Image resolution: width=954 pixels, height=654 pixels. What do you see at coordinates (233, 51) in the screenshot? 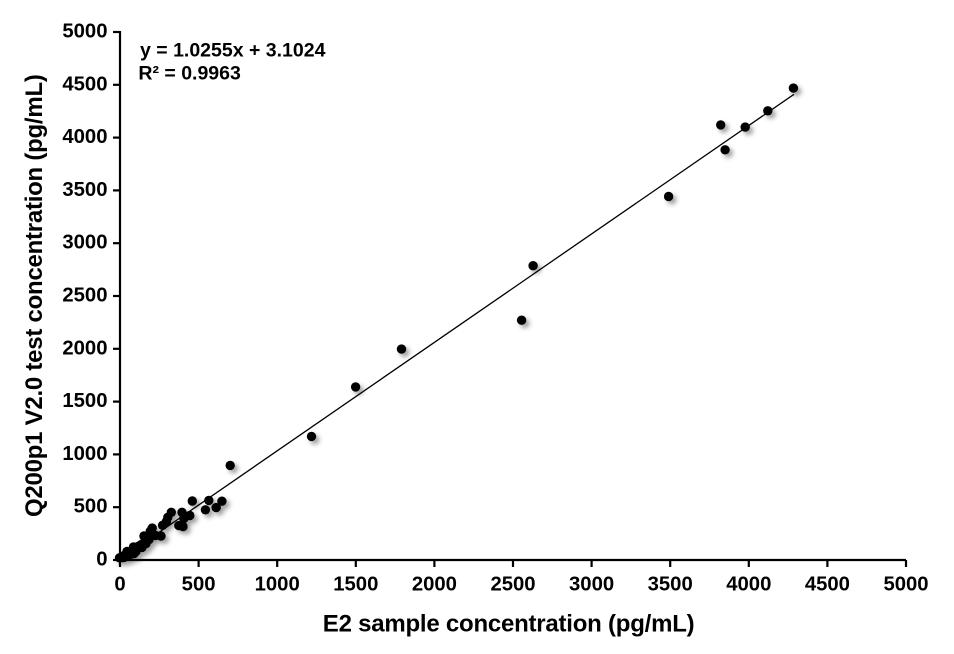
I see `svg-text: y = 1.0255x + 3.1024` at bounding box center [233, 51].